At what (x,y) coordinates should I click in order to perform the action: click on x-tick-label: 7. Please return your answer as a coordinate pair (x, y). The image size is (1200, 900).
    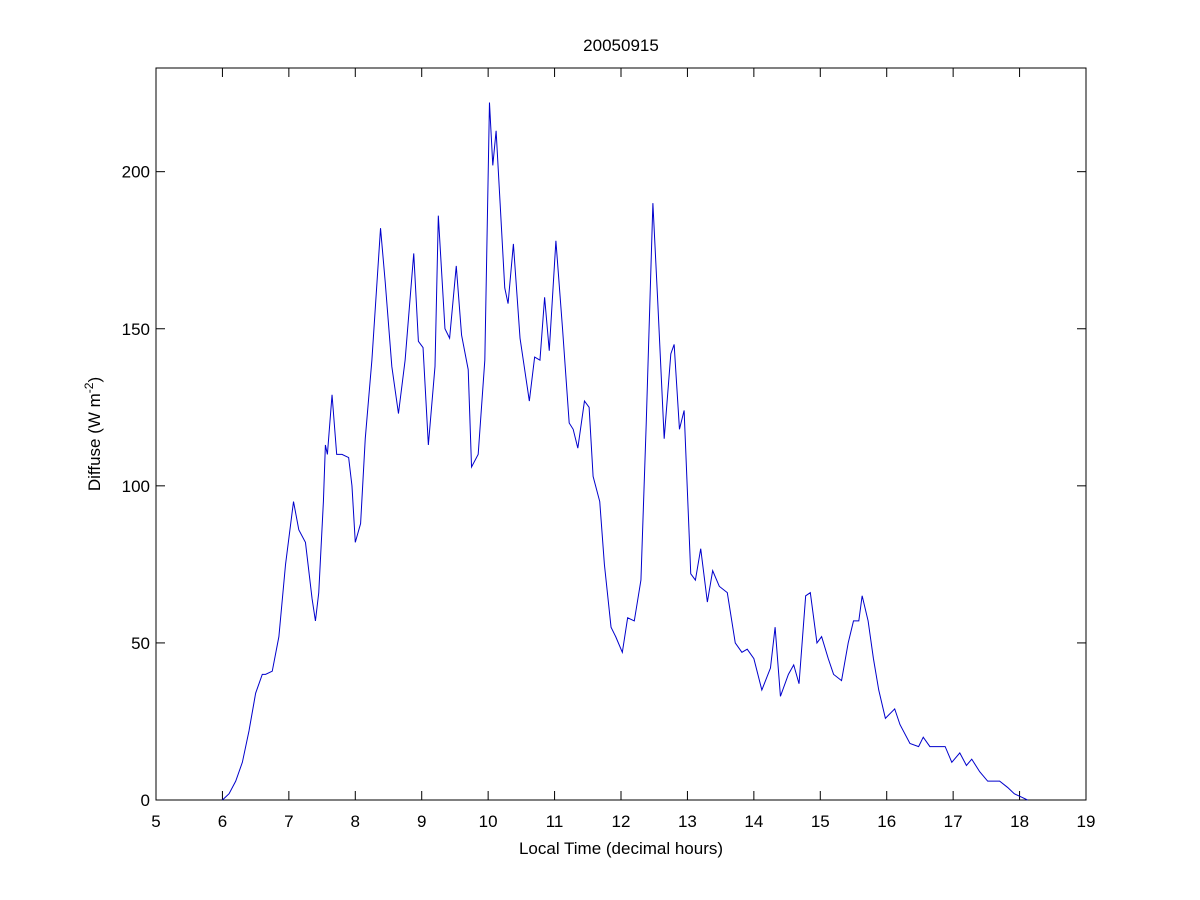
    Looking at the image, I should click on (288, 821).